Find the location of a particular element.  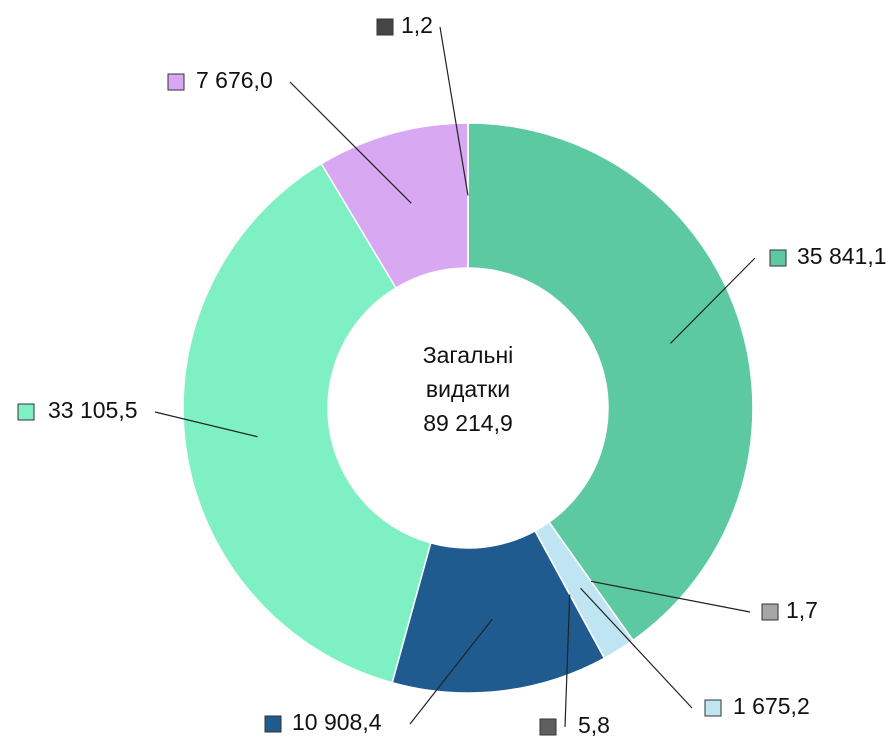

data-label: 1,2 is located at coordinates (417, 25).